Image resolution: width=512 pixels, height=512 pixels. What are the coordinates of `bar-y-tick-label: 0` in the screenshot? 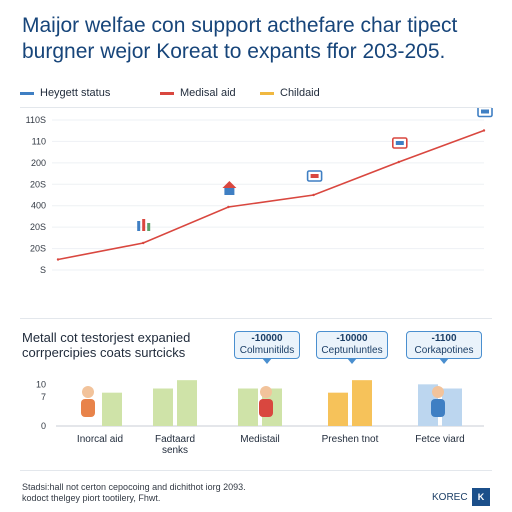 It's located at (43, 426).